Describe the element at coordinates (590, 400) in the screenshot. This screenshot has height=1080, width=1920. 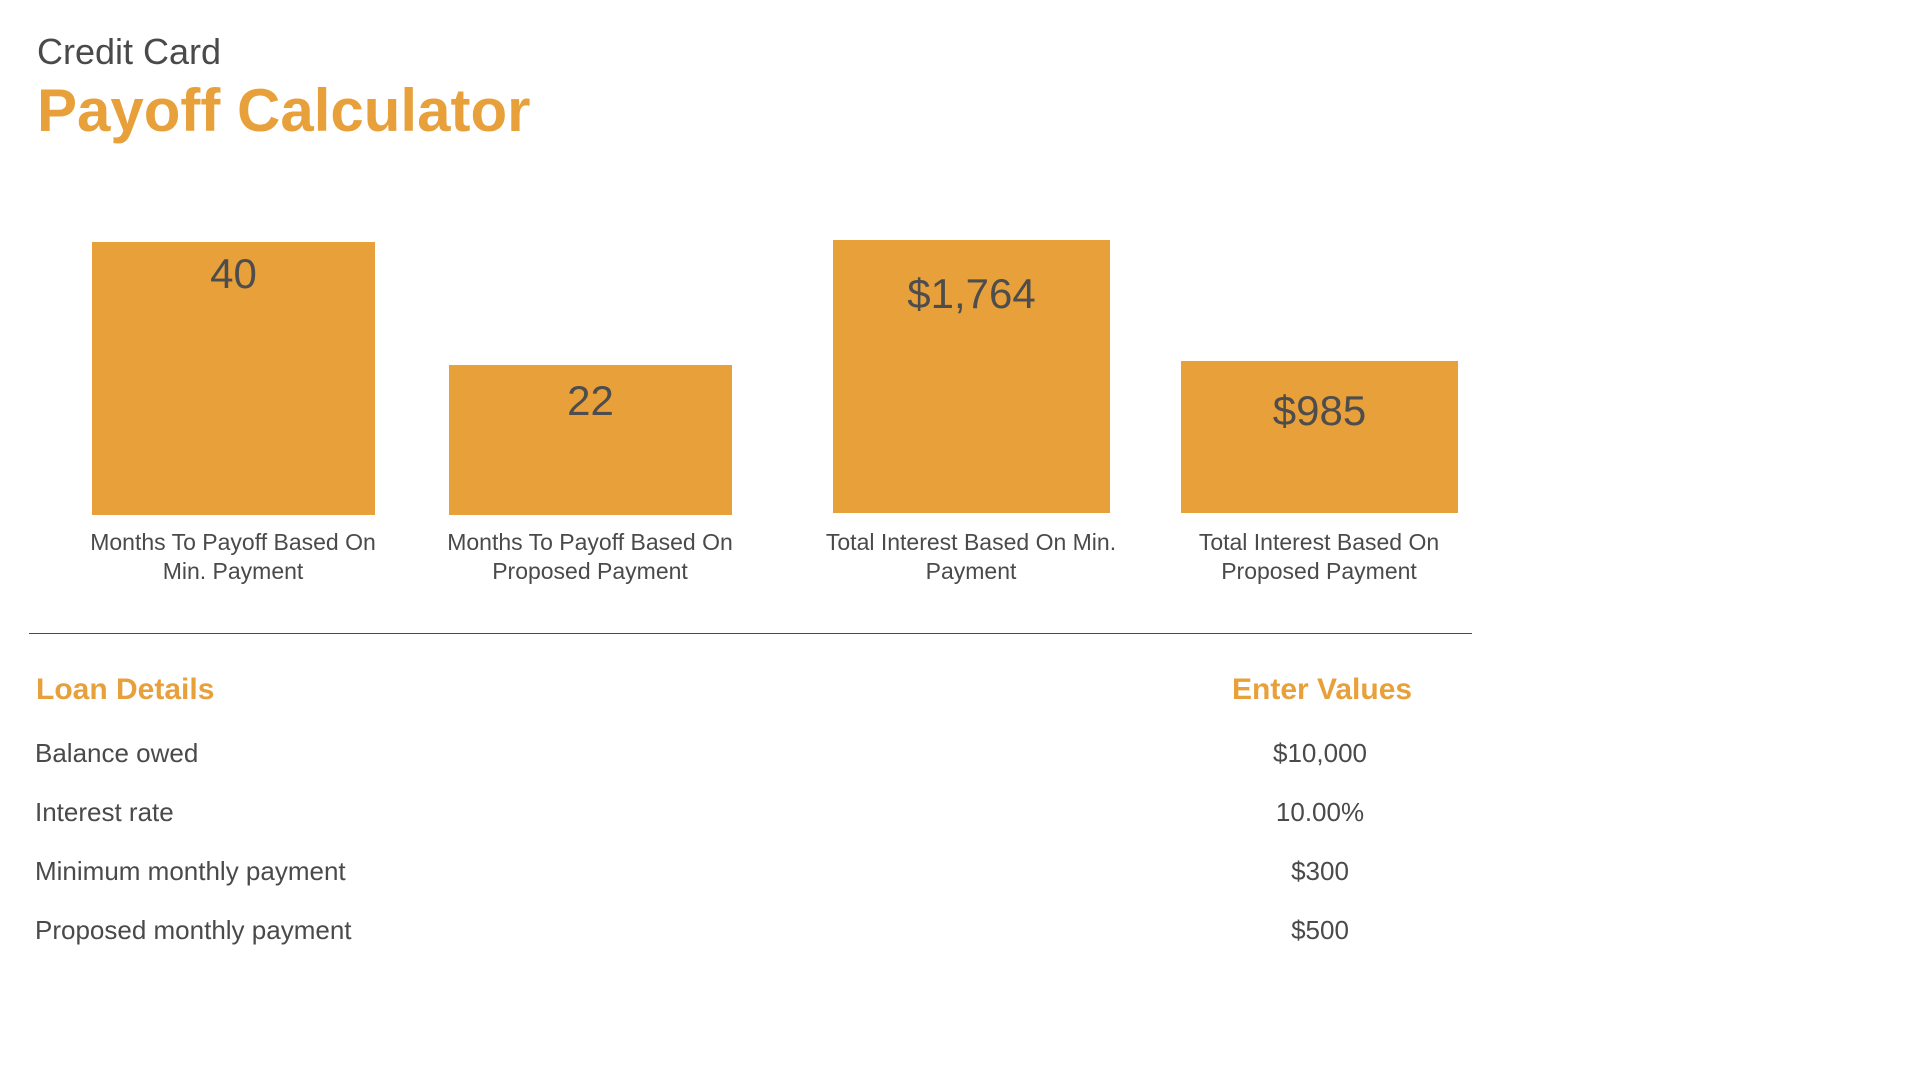
I see `bar-value-months-proposed: 22` at that location.